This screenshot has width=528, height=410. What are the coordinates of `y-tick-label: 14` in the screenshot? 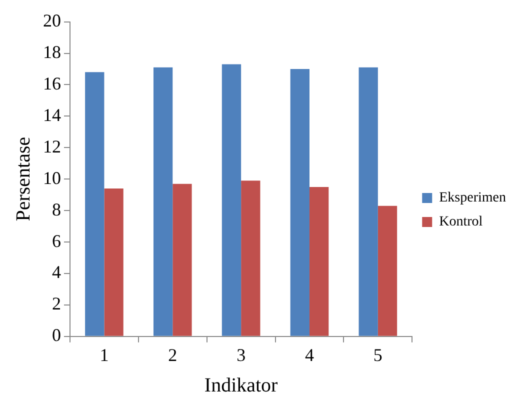 It's located at (52, 114).